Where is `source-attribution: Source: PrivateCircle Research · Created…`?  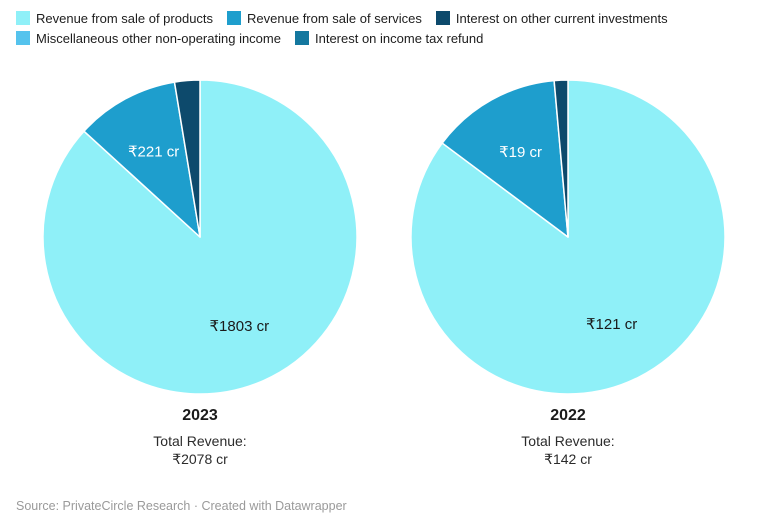
source-attribution: Source: PrivateCircle Research · Created… is located at coordinates (181, 506).